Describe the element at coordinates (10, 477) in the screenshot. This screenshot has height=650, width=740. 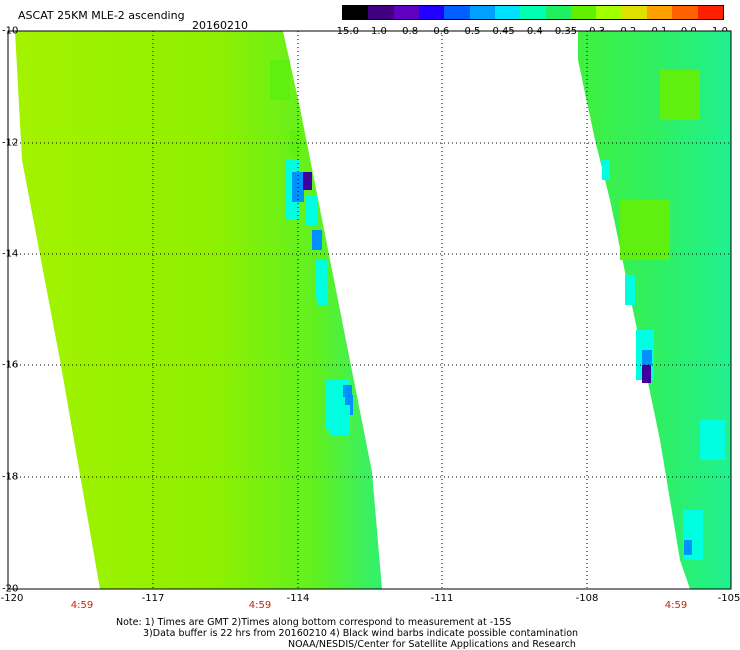
I see `latitude-tick-label: -18` at that location.